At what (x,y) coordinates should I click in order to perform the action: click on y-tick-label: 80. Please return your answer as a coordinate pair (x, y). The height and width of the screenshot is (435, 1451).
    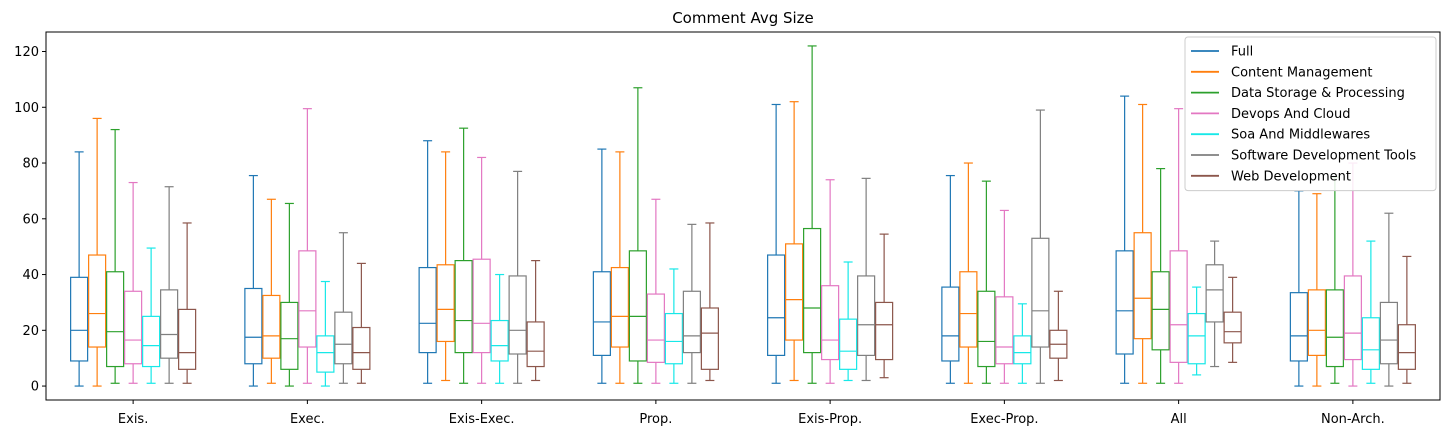
    Looking at the image, I should click on (30, 164).